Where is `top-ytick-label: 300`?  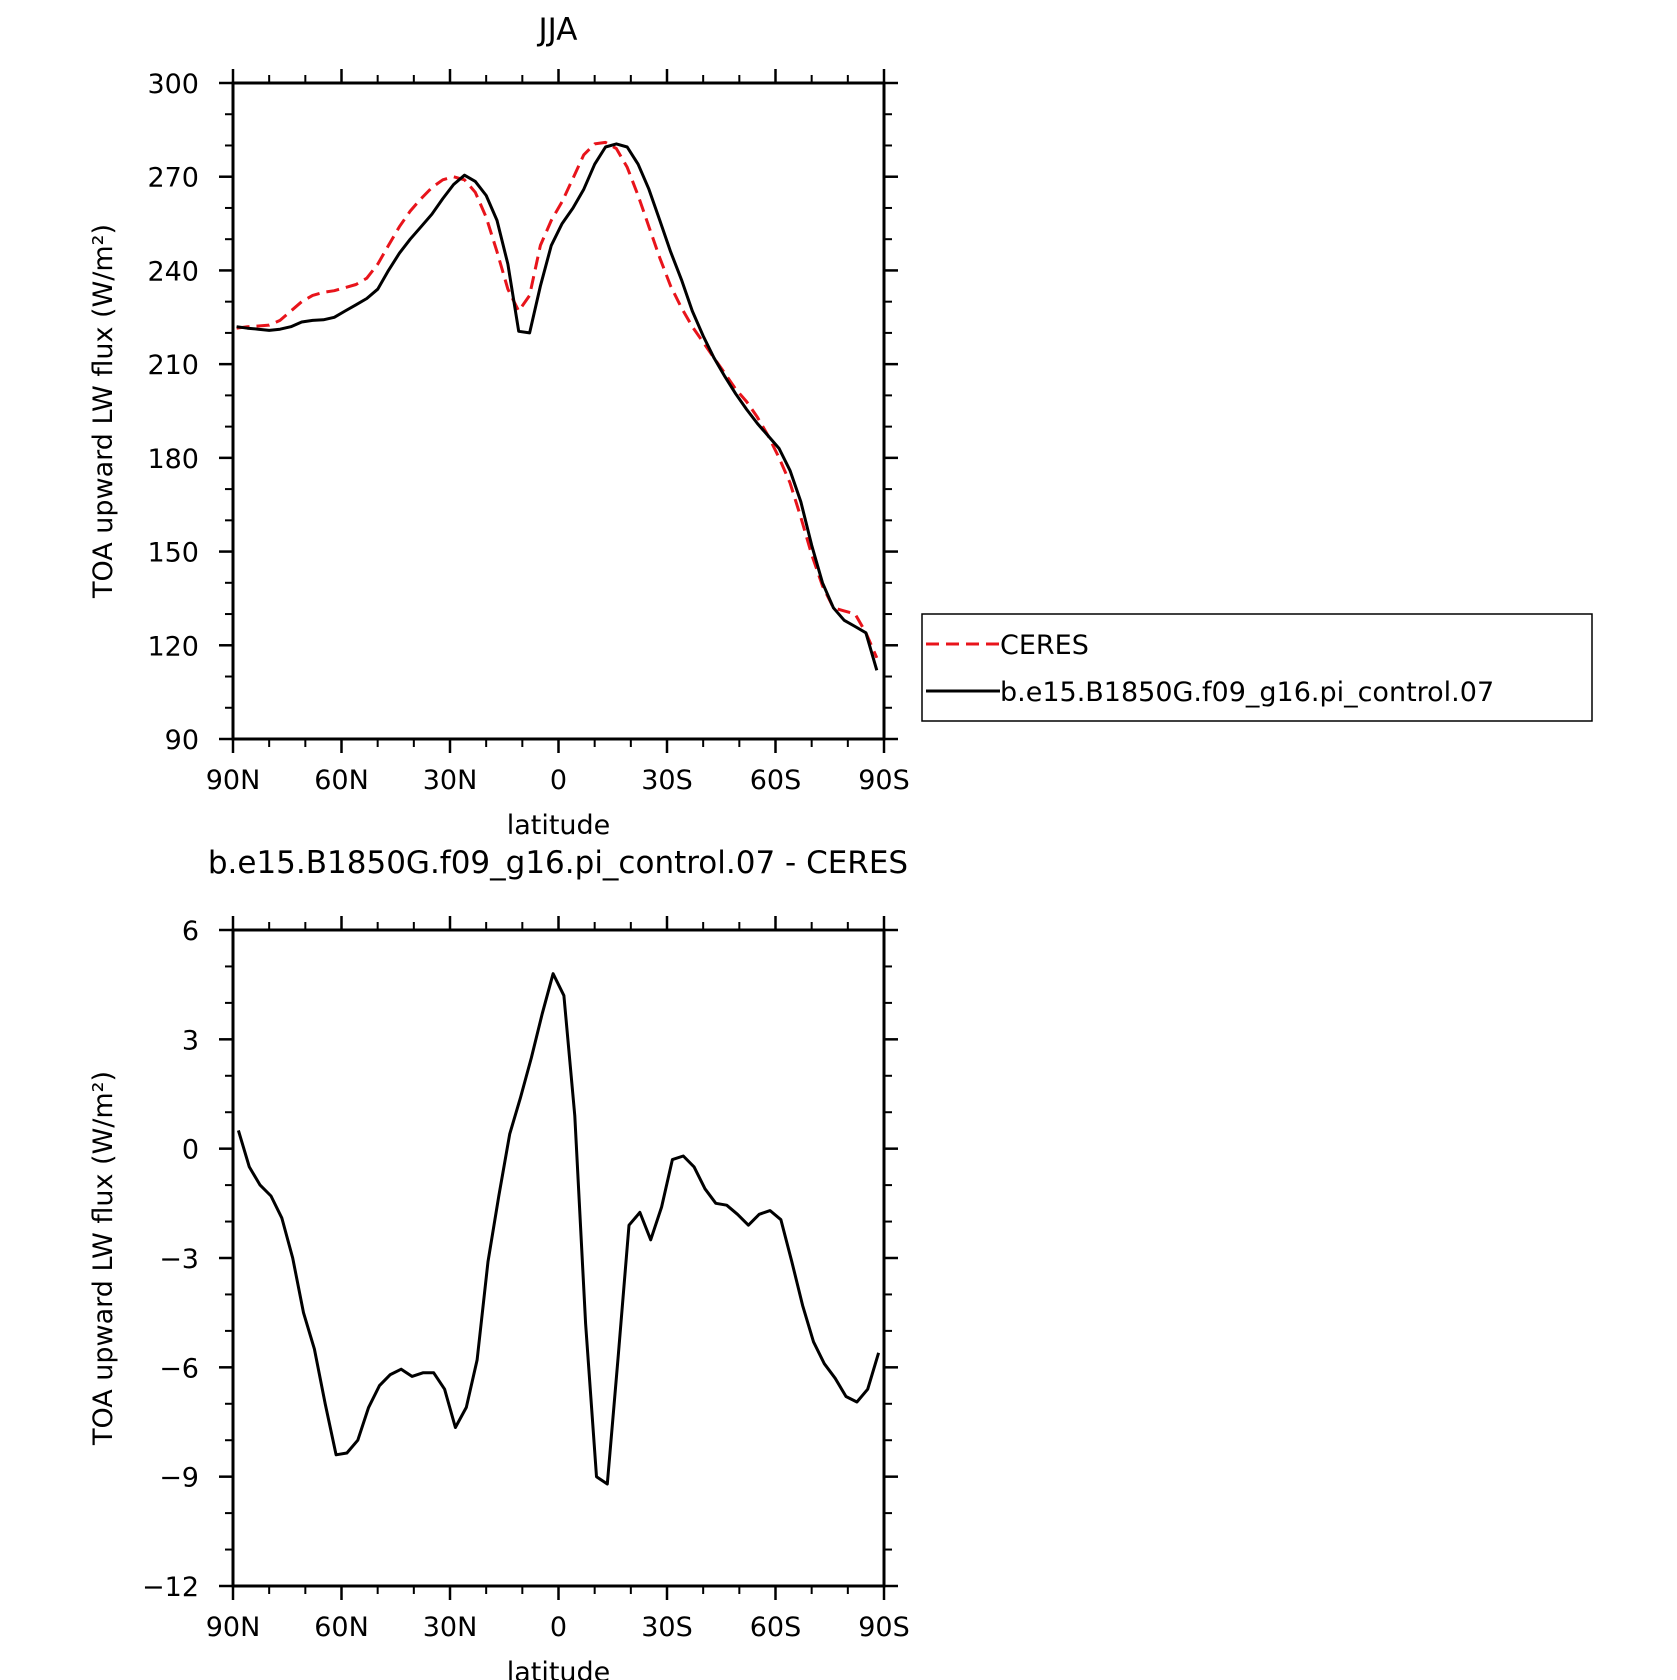
top-ytick-label: 300 is located at coordinates (173, 84).